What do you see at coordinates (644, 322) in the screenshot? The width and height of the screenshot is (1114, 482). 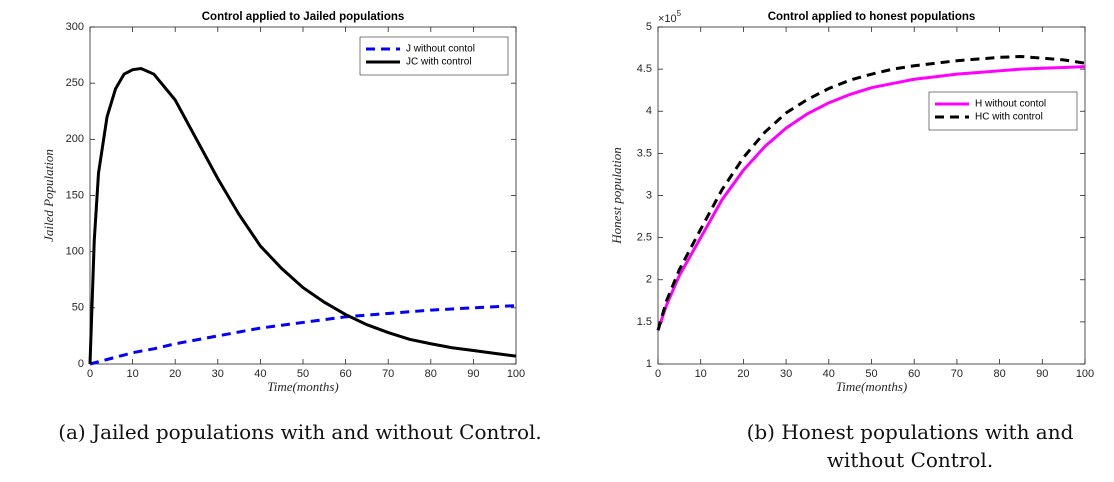 I see `y-tick-label: 1.5` at bounding box center [644, 322].